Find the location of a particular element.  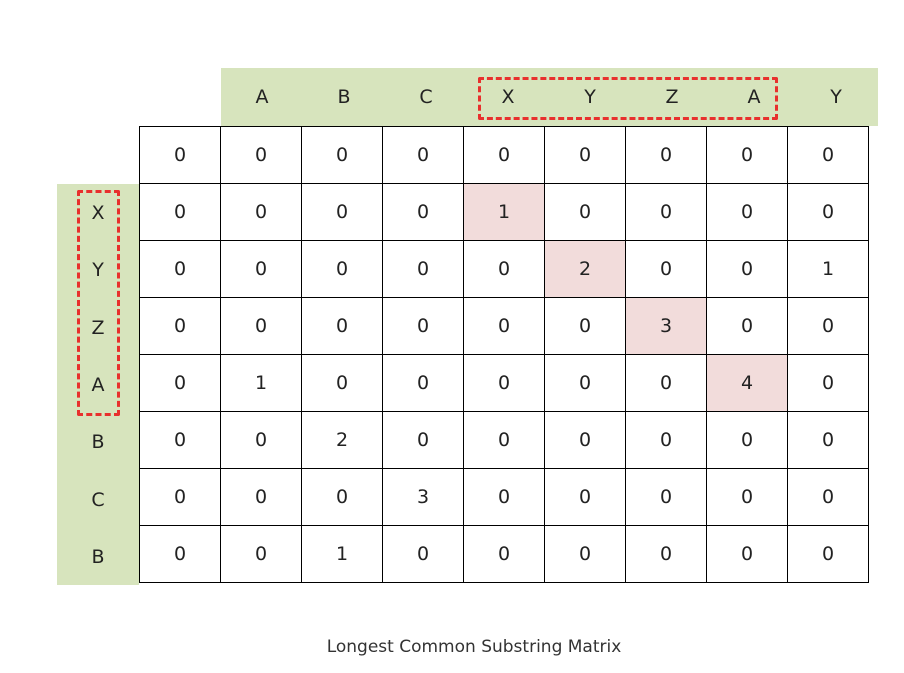

row-header: Z is located at coordinates (98, 327).